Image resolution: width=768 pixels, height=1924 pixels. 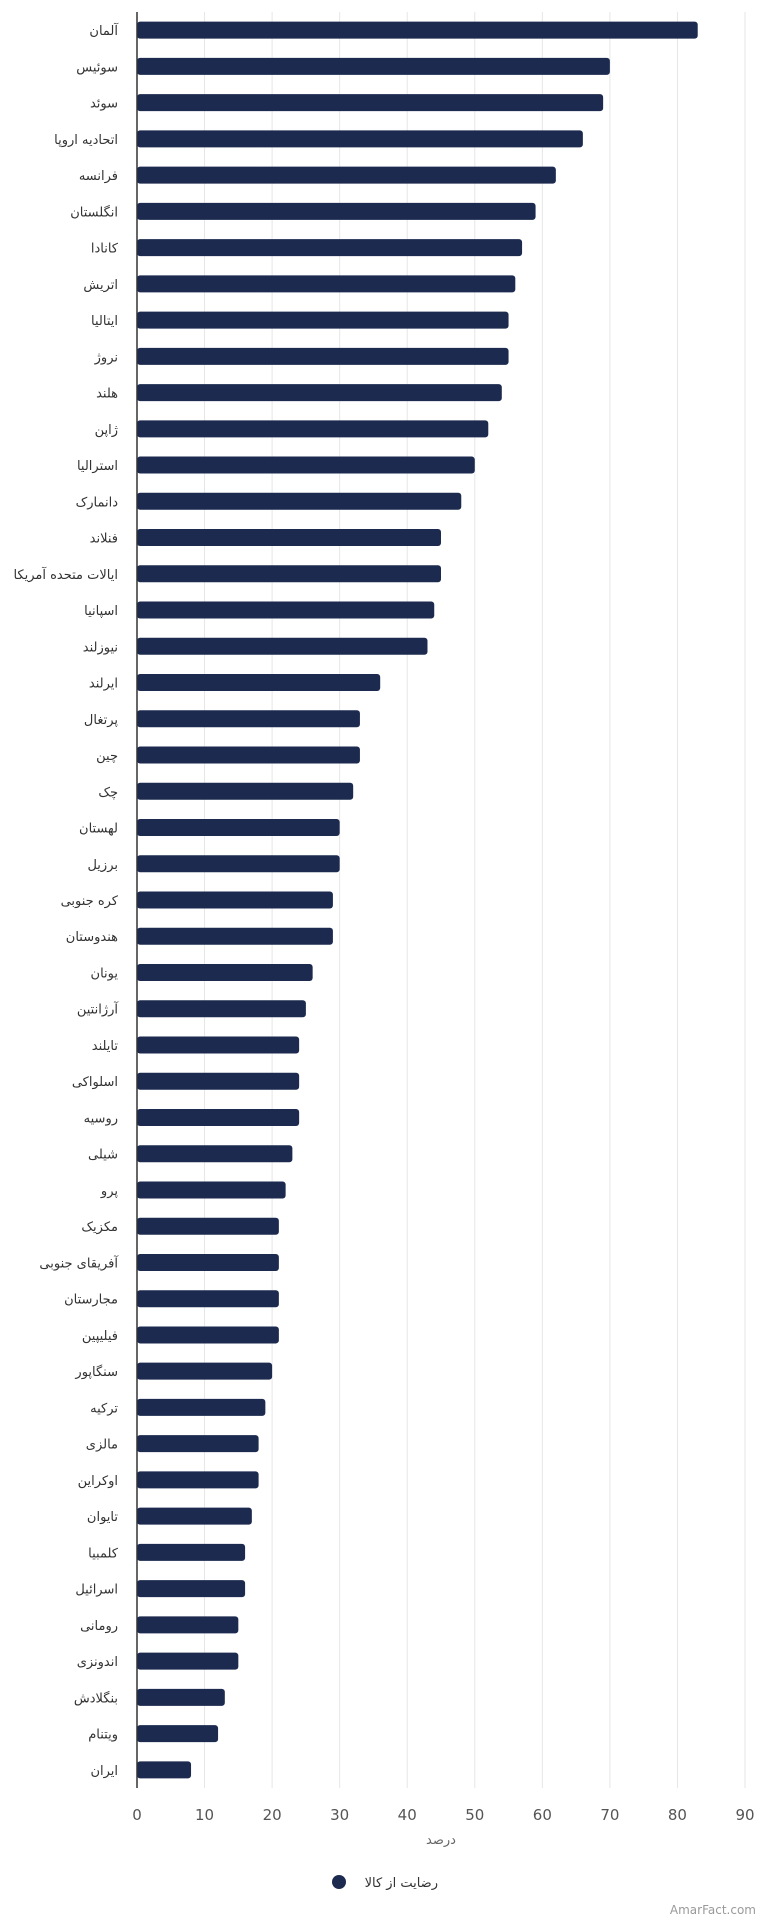 I want to click on category-label: نروژ, so click(x=106, y=357).